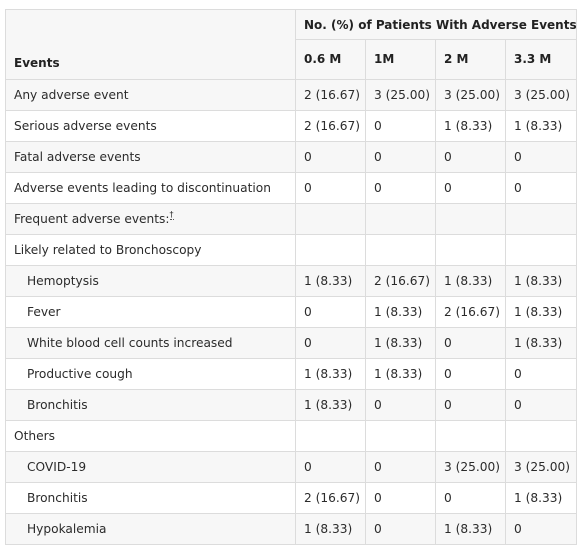 The width and height of the screenshot is (581, 545). What do you see at coordinates (92, 218) in the screenshot?
I see `row-label: Frequent adverse events:` at bounding box center [92, 218].